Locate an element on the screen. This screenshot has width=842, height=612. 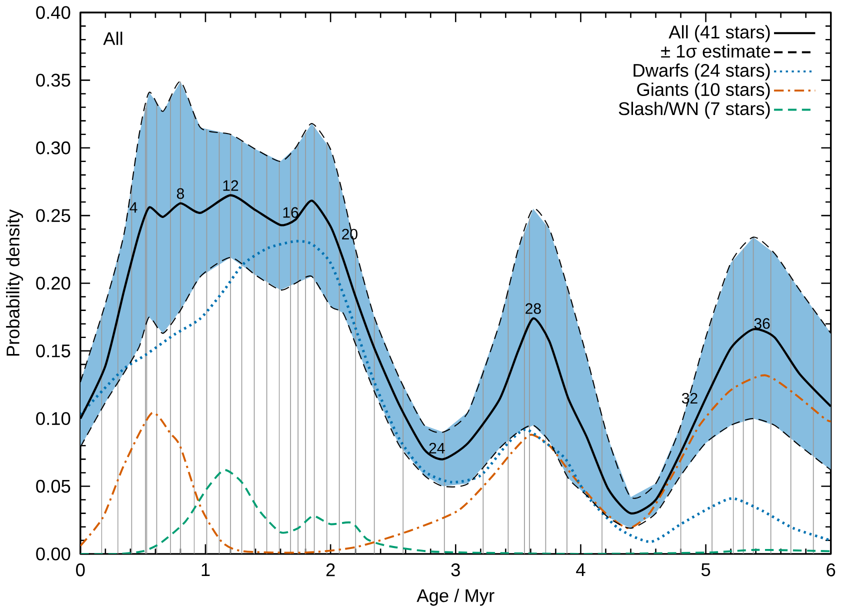
y-tick-label: 0.05 is located at coordinates (53, 486).